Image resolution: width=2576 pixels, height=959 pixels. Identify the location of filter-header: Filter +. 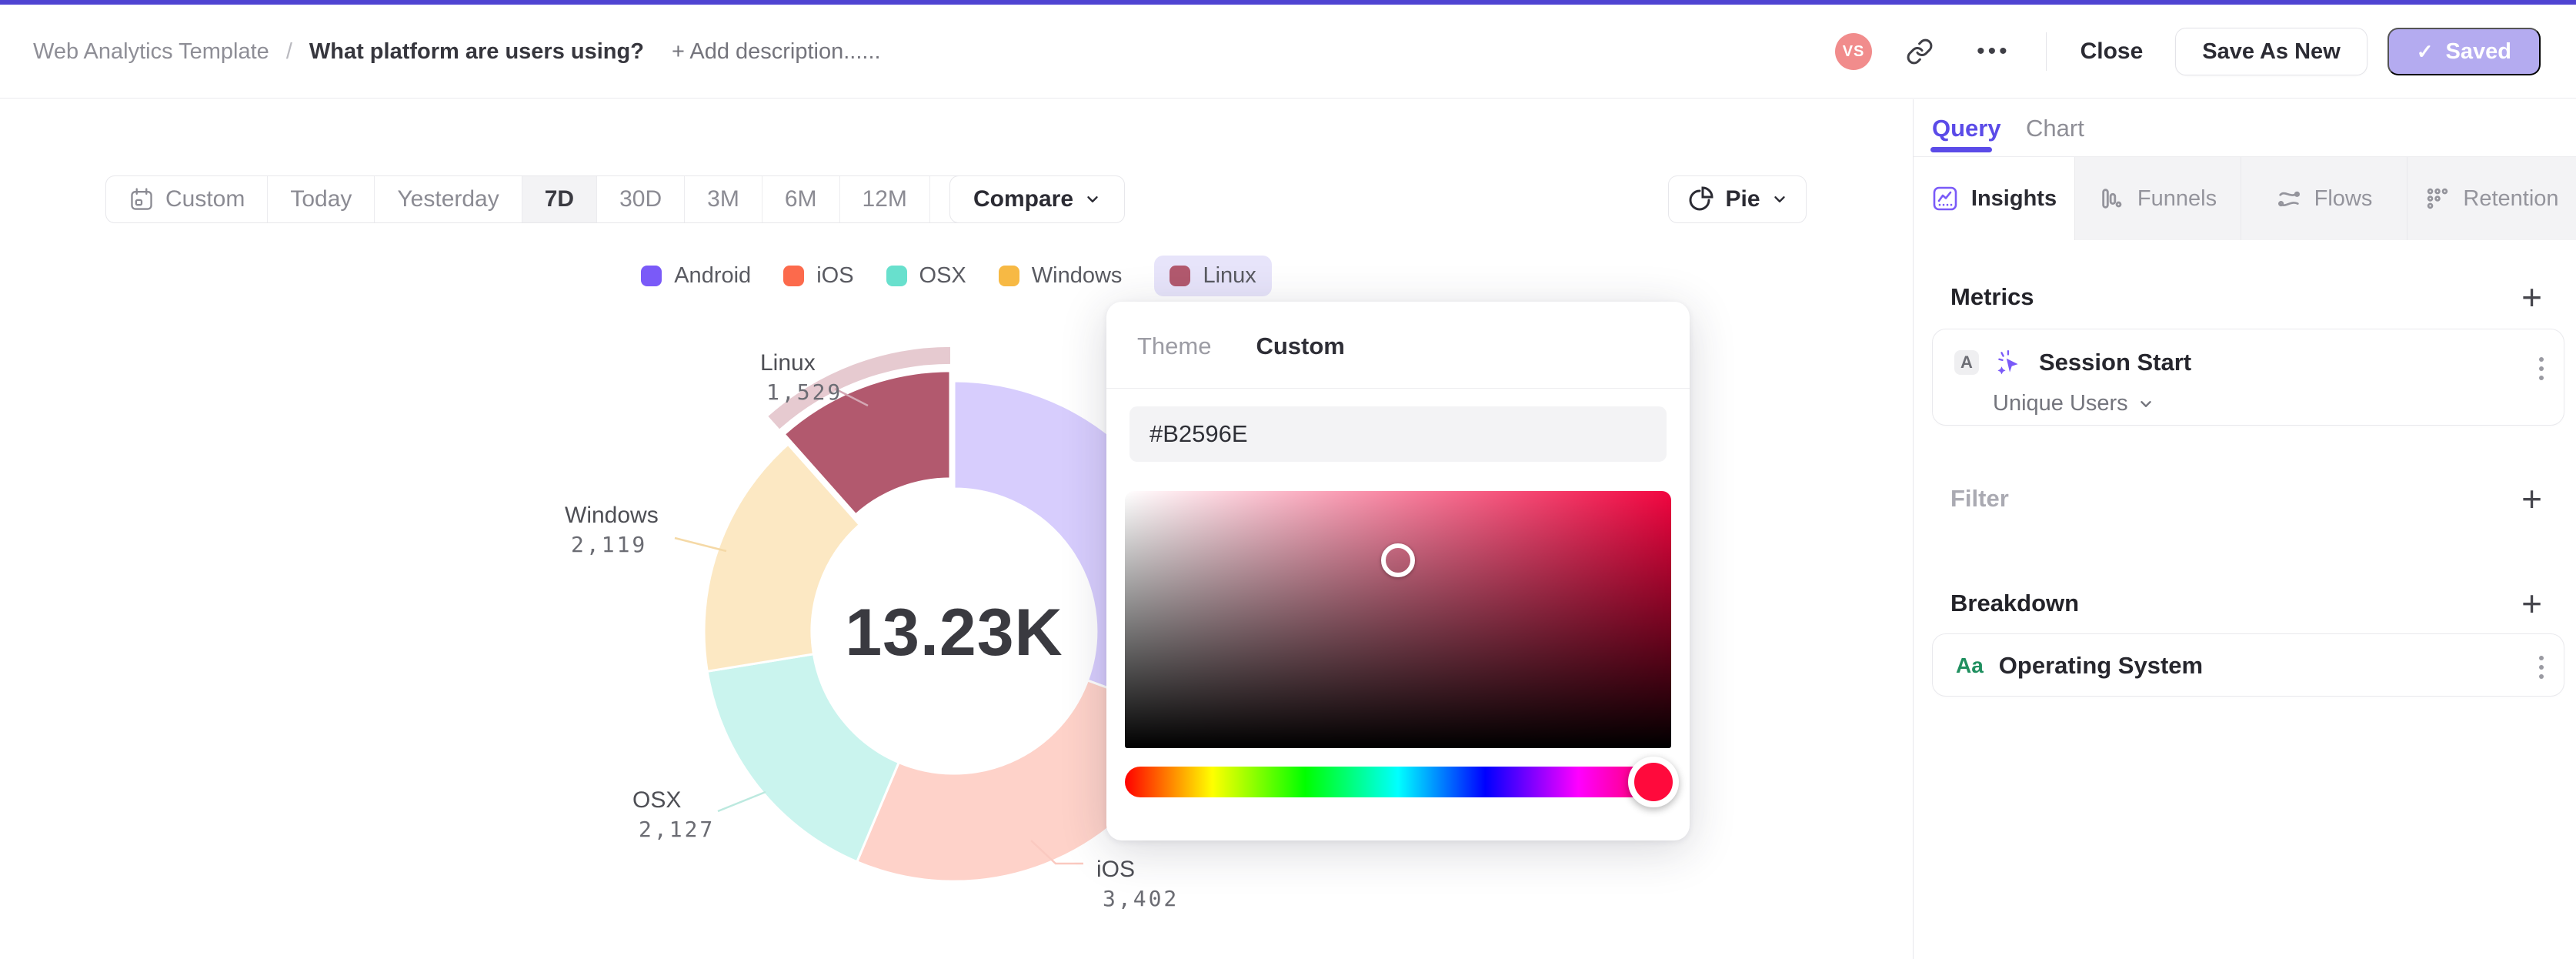
(2246, 498).